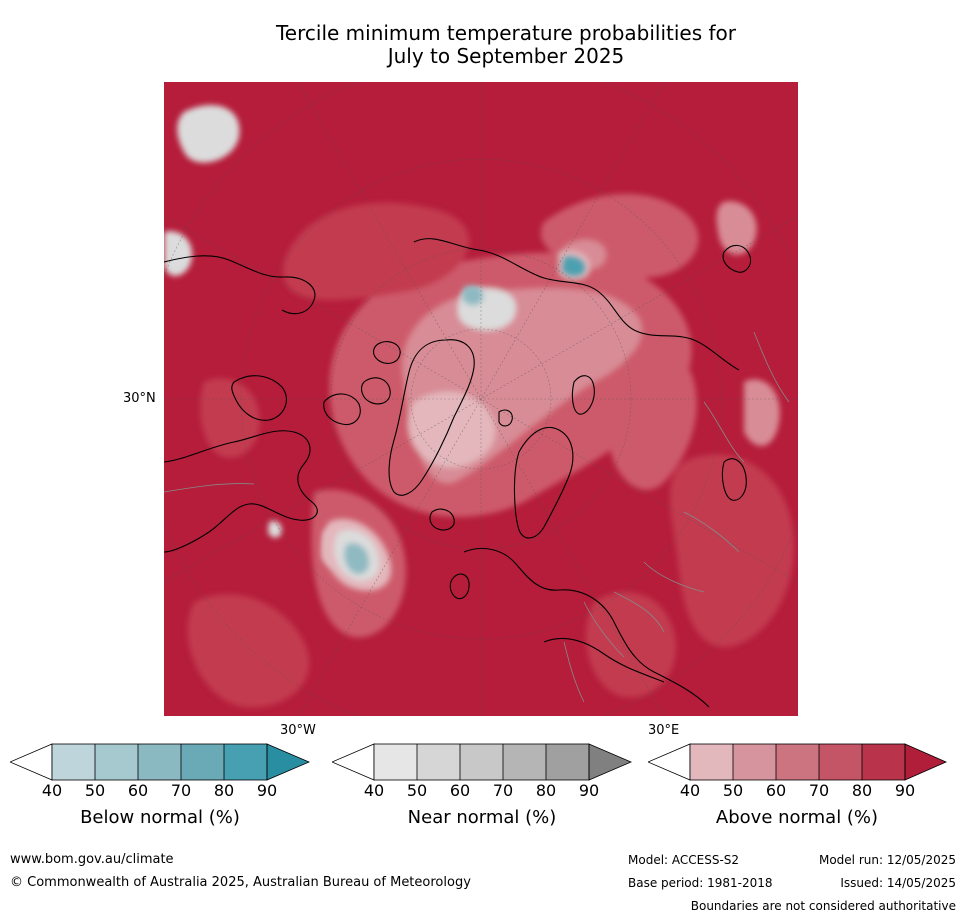  I want to click on europe-coast, so click(586, 627).